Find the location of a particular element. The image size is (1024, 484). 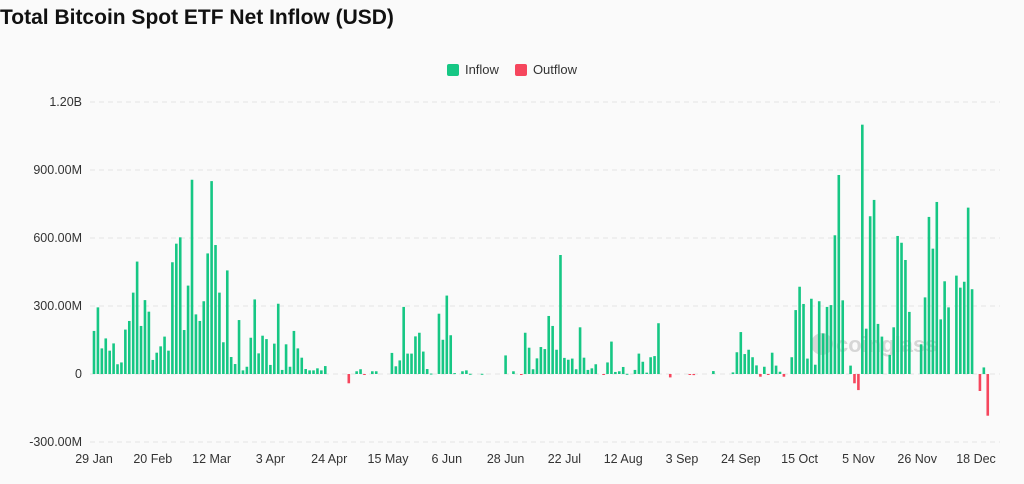

legend-item-outflow: Outflow is located at coordinates (545, 69).